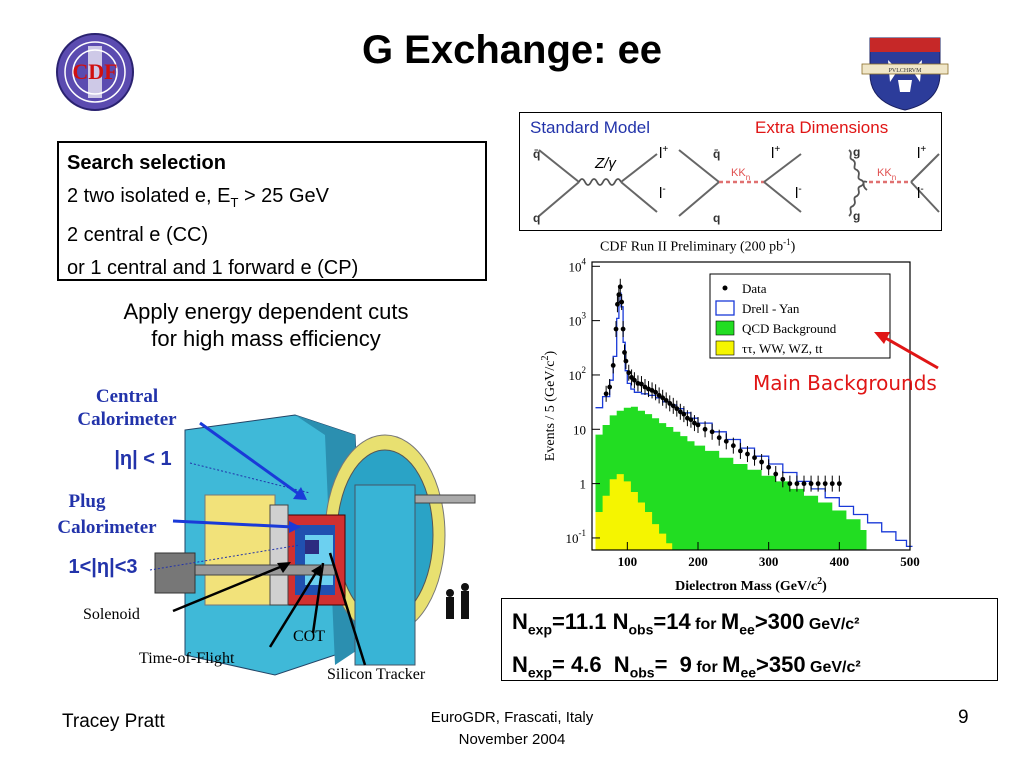 The image size is (1024, 768). I want to click on plug-cal-label-2: Calorimeter, so click(107, 527).